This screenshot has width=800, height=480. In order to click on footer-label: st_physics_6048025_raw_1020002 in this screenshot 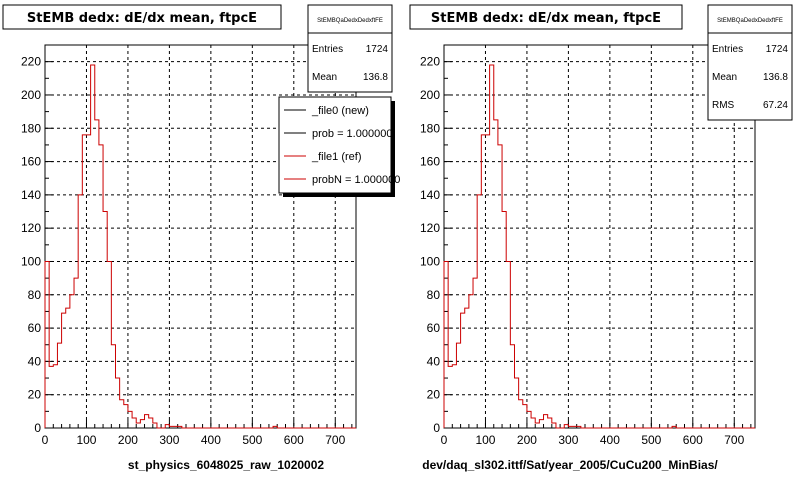, I will do `click(226, 465)`.